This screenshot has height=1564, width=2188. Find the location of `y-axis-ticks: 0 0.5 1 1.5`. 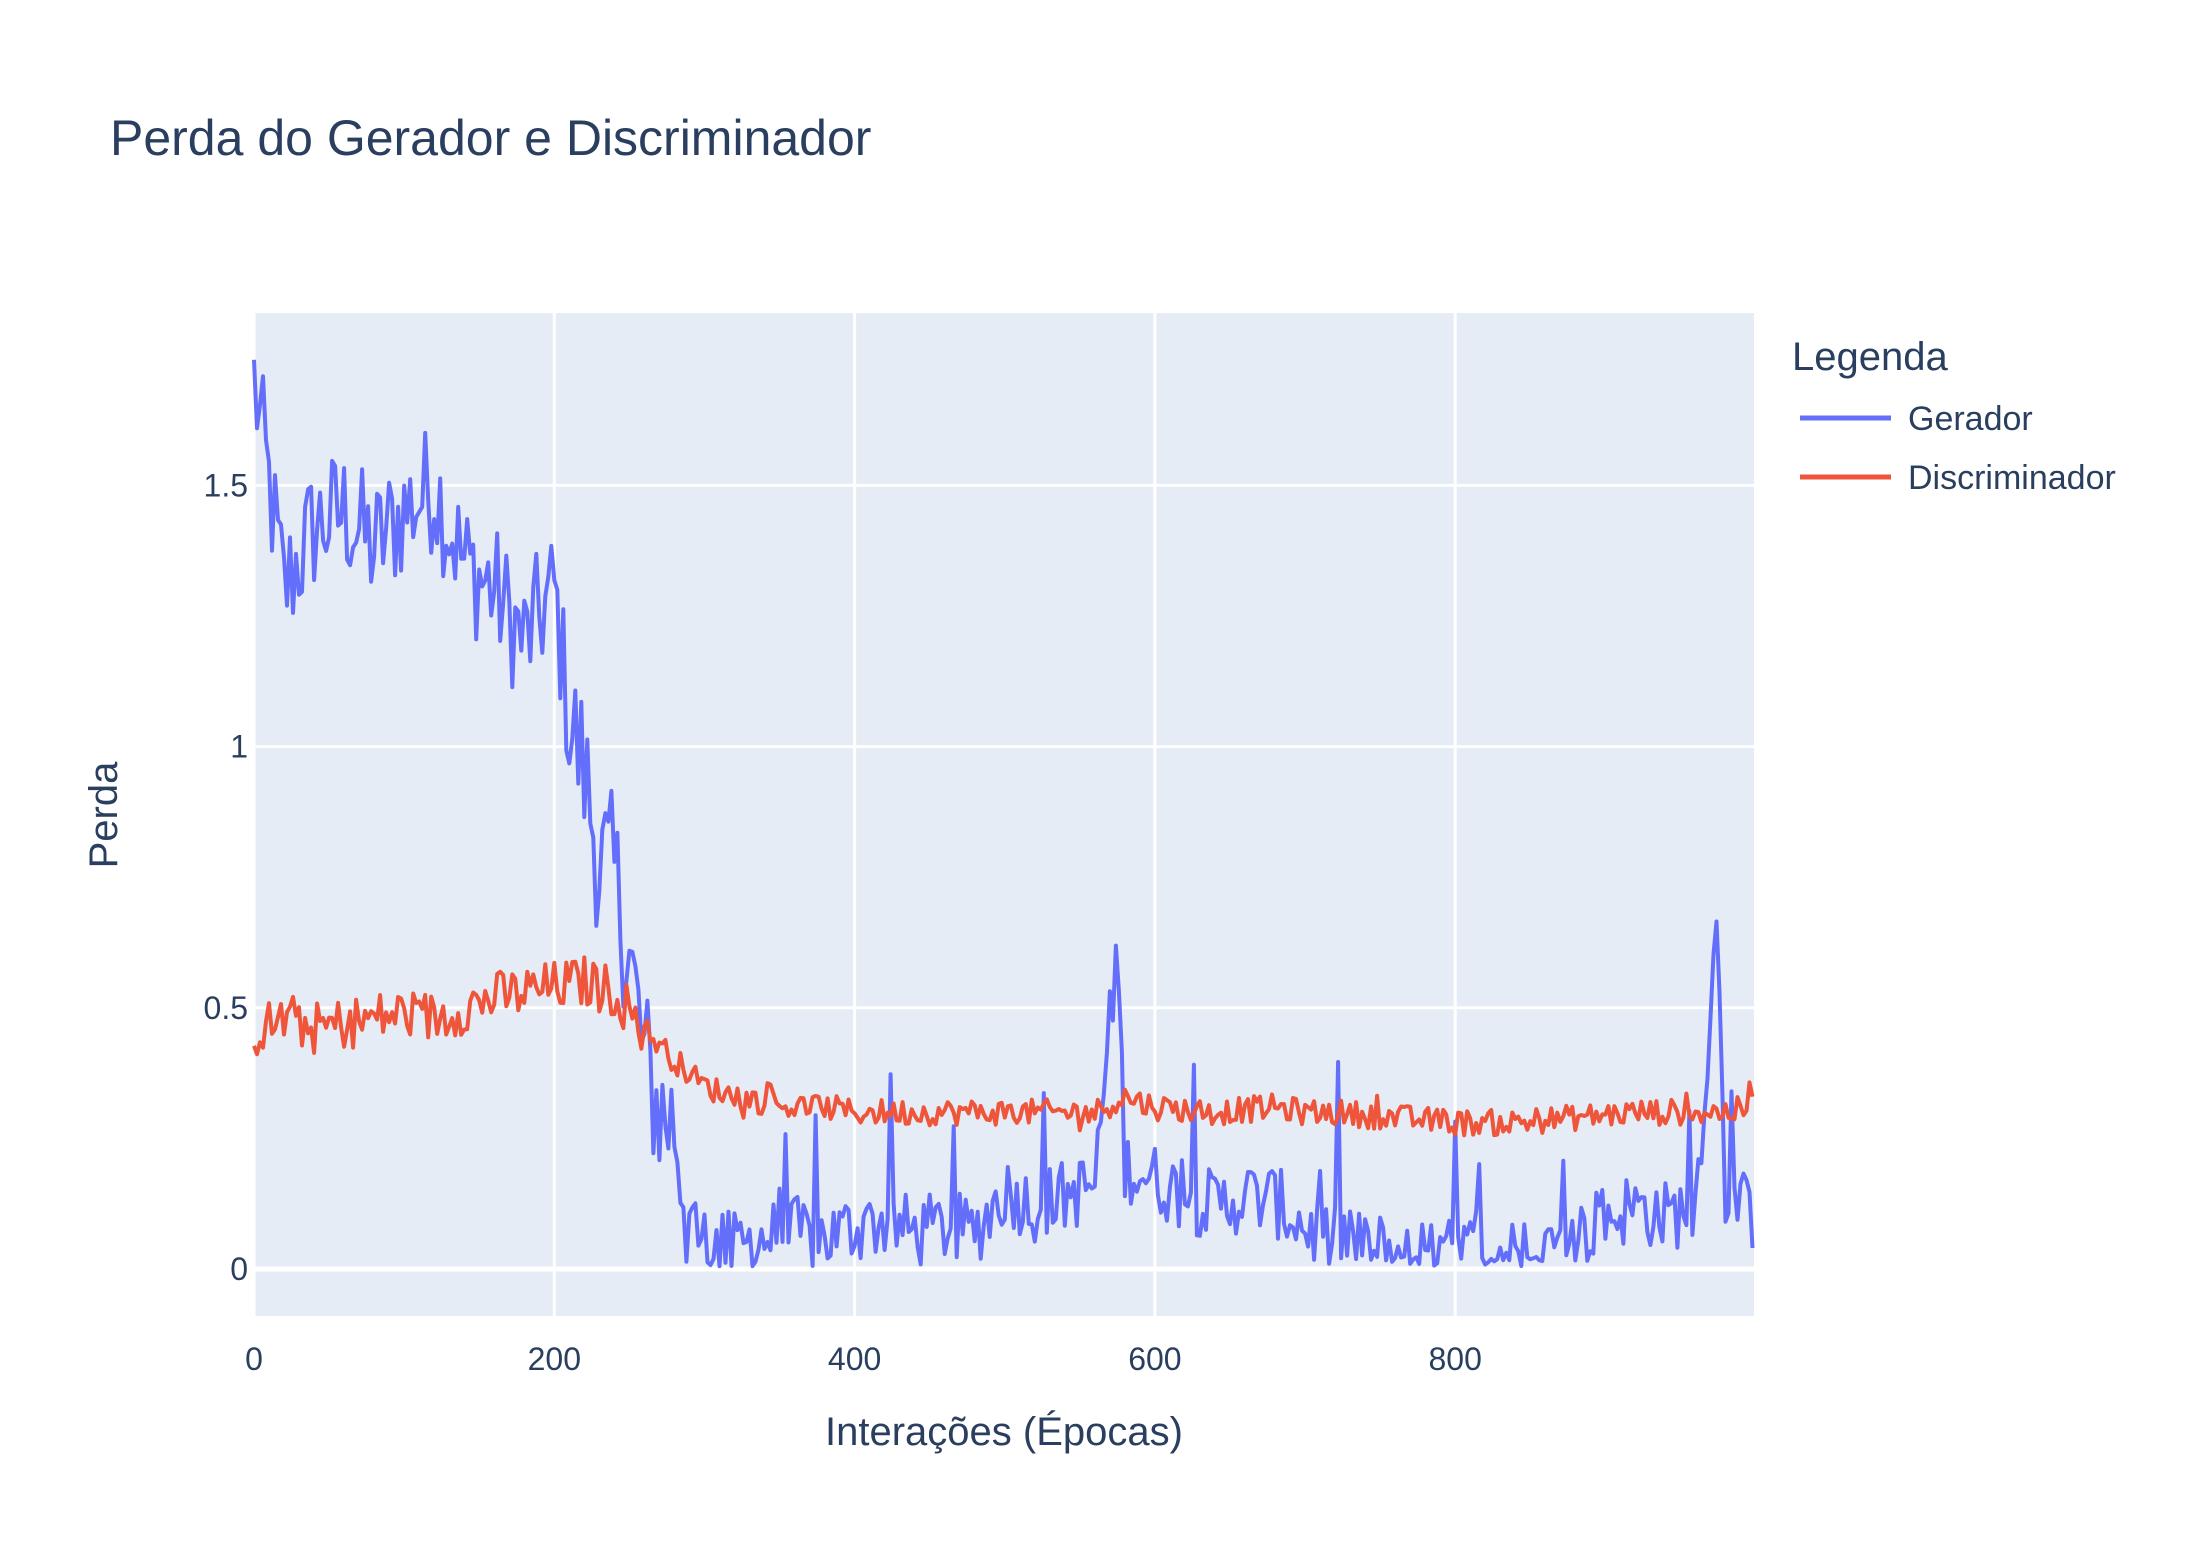

y-axis-ticks: 0 0.5 1 1.5 is located at coordinates (226, 877).